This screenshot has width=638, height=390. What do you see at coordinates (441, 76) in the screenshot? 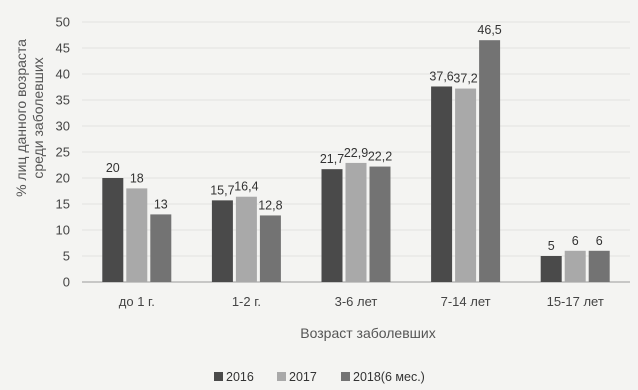
I see `data-label: 37,6` at bounding box center [441, 76].